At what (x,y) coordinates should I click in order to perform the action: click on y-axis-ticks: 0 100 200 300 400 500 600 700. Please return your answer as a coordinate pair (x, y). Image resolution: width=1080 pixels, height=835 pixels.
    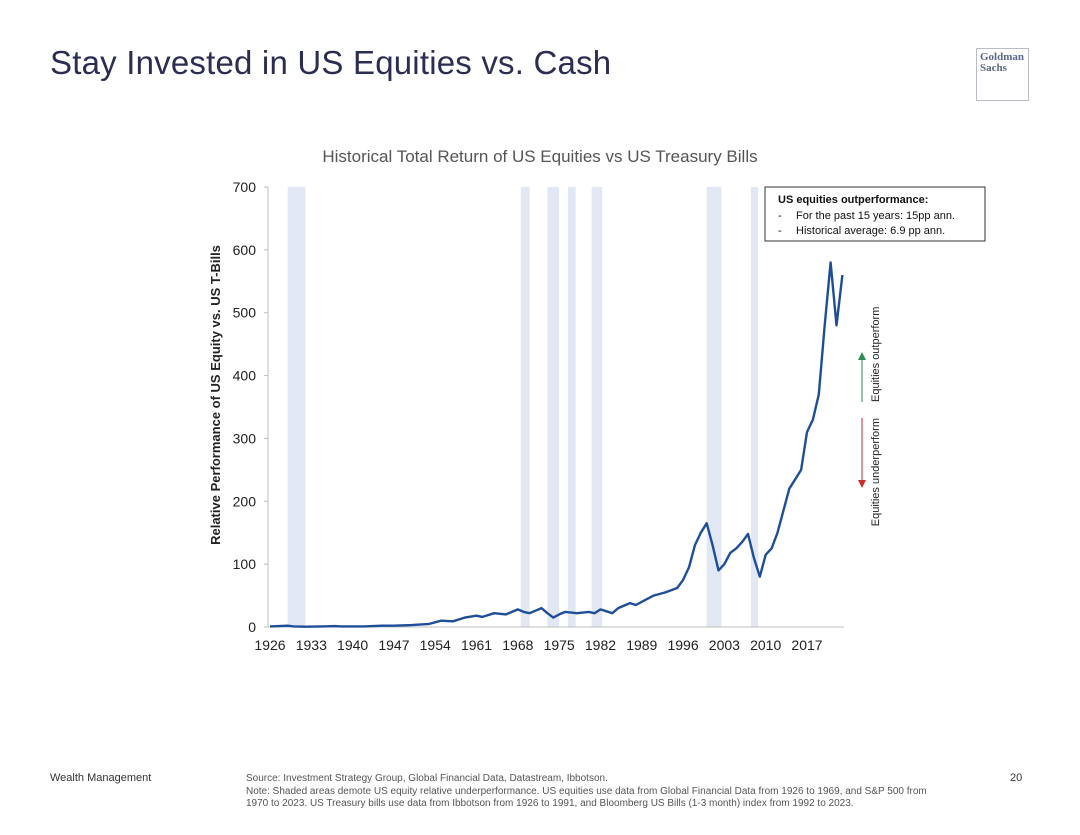
    Looking at the image, I should click on (250, 407).